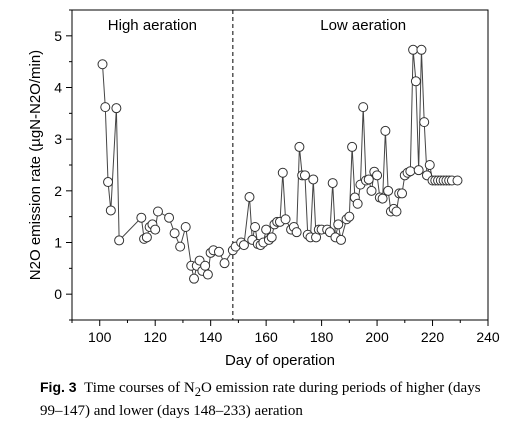 The height and width of the screenshot is (432, 516). What do you see at coordinates (266, 337) in the screenshot?
I see `x-tick-label: 160` at bounding box center [266, 337].